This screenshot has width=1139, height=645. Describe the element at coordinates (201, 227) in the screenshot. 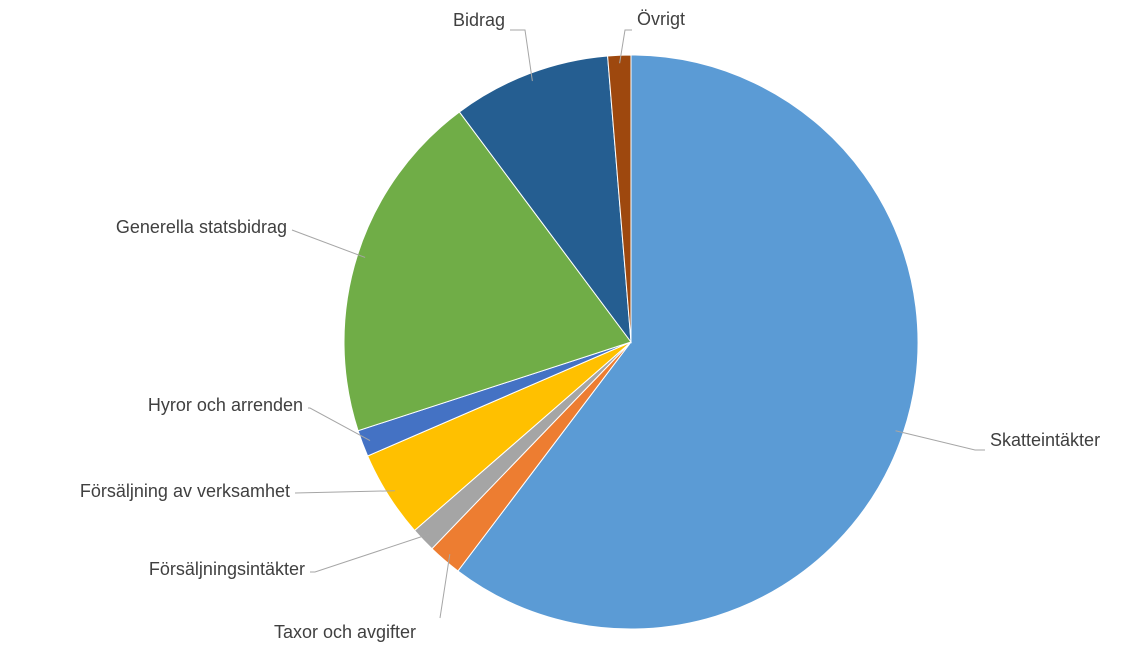

I see `slice-label: Generella statsbidrag` at that location.